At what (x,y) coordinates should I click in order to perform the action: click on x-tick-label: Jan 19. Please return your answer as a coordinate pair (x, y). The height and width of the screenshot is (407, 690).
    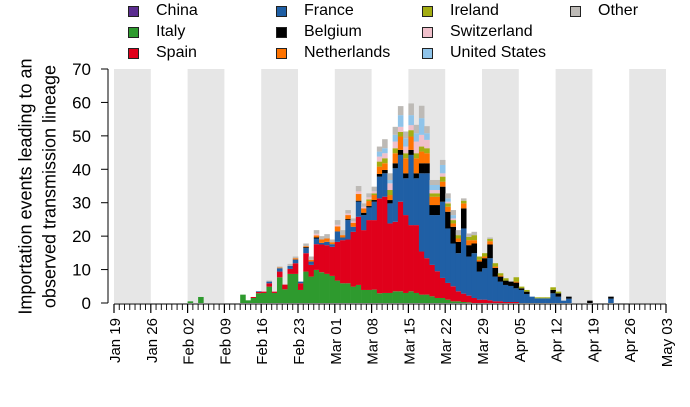
    Looking at the image, I should click on (115, 340).